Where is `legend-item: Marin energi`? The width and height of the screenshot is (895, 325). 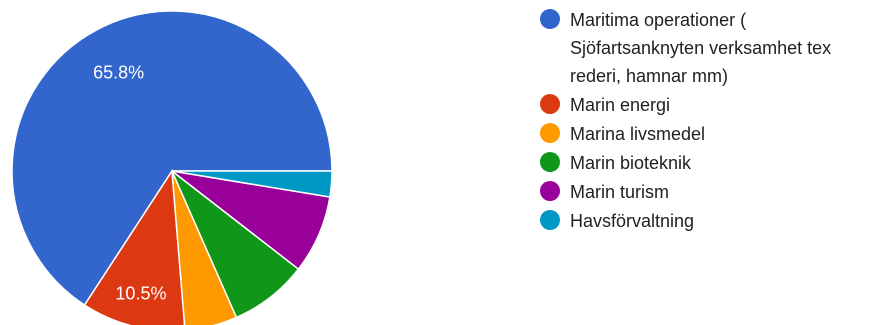
legend-item: Marin energi is located at coordinates (715, 105).